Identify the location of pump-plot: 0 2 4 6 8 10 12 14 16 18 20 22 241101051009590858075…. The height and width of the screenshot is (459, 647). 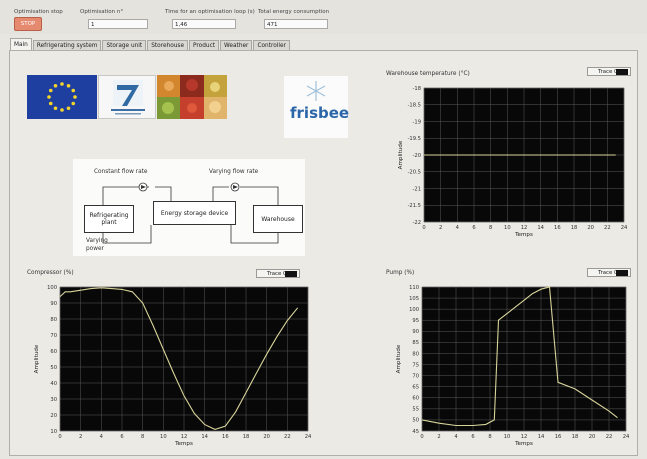
(513, 366).